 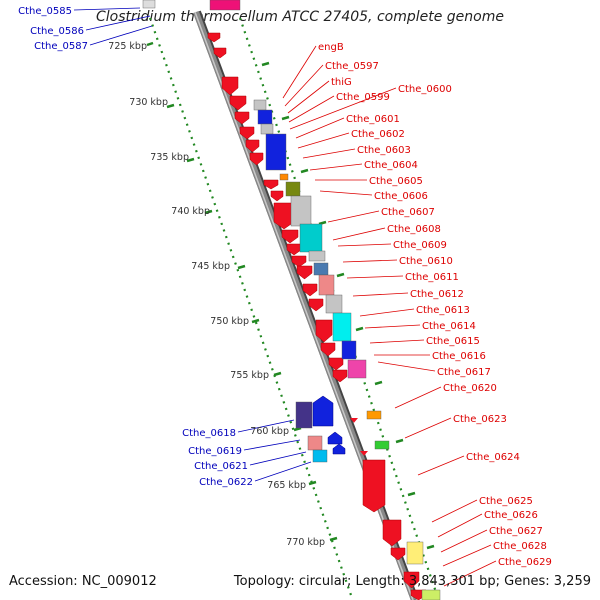 What do you see at coordinates (305, 542) in the screenshot?
I see `scale-label: 770 kbp` at bounding box center [305, 542].